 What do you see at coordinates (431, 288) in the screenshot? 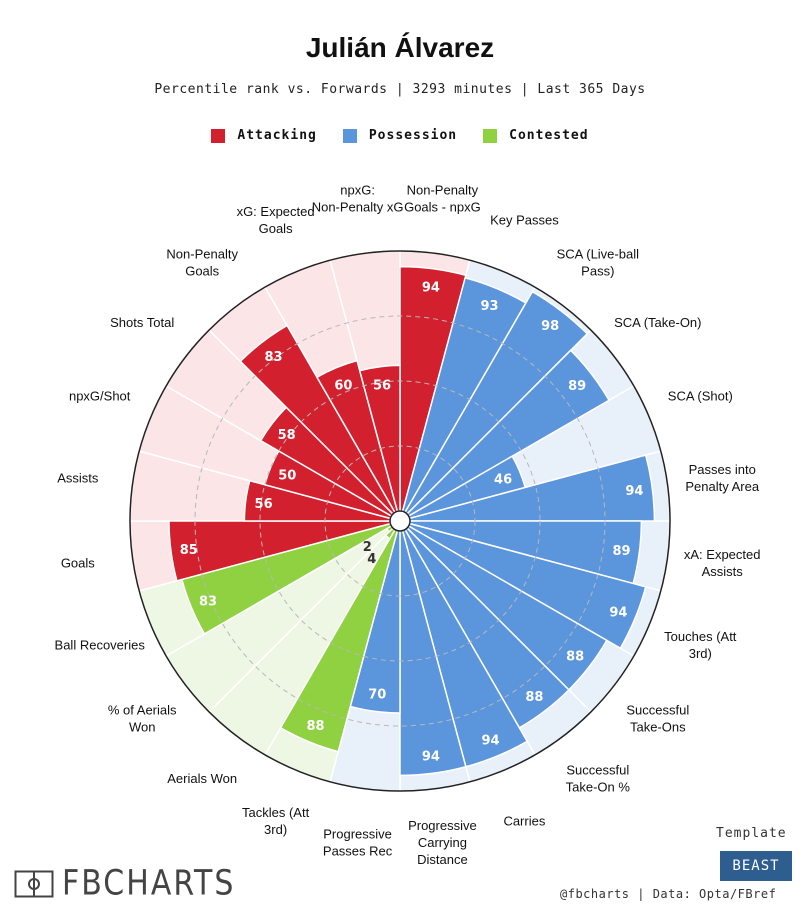
I see `value-label-non-penalty-goals-npxg: 94` at bounding box center [431, 288].